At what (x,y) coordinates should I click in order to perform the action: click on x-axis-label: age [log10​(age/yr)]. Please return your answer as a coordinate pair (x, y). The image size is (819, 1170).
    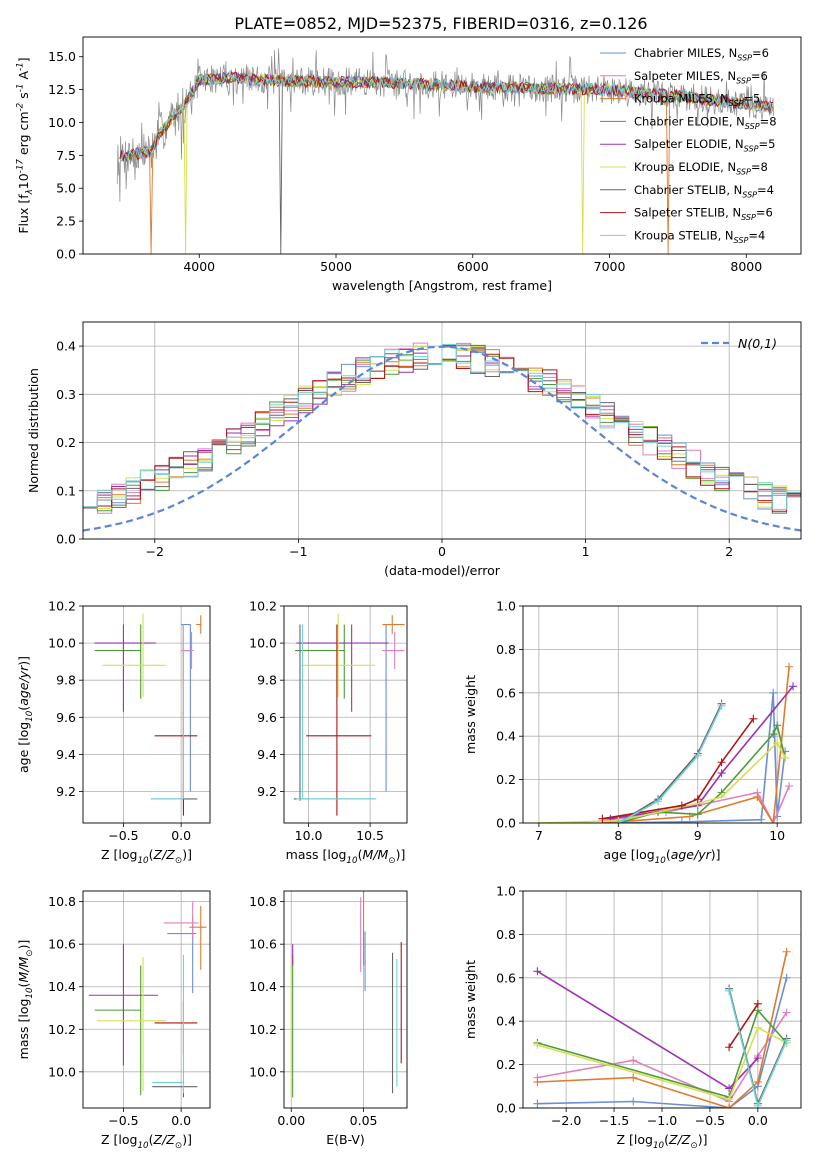
    Looking at the image, I should click on (661, 856).